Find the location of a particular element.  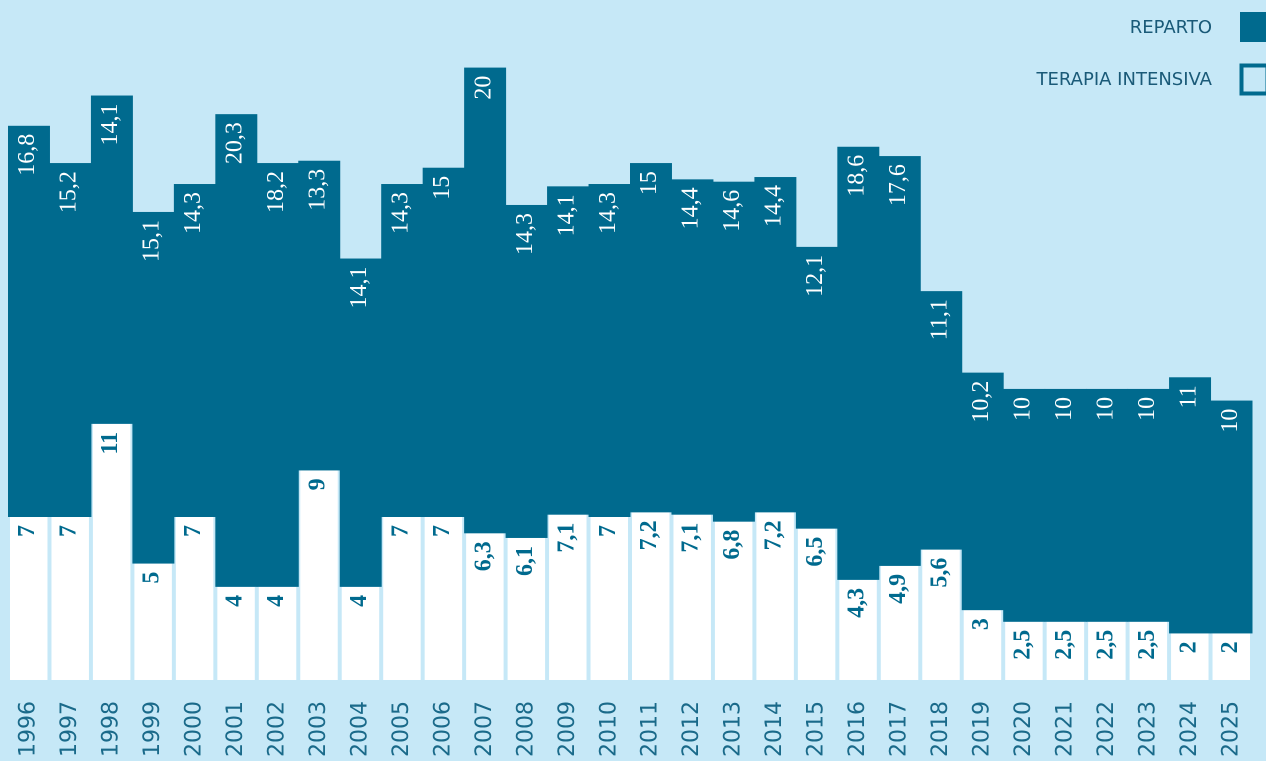

data-label: 17,6 is located at coordinates (898, 185).